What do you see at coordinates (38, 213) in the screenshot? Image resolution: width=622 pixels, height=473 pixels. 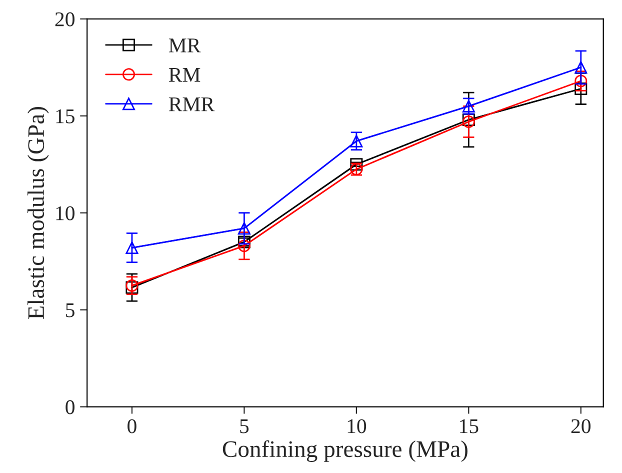 I see `y-axis-title: Elastic modulus (GPa)` at bounding box center [38, 213].